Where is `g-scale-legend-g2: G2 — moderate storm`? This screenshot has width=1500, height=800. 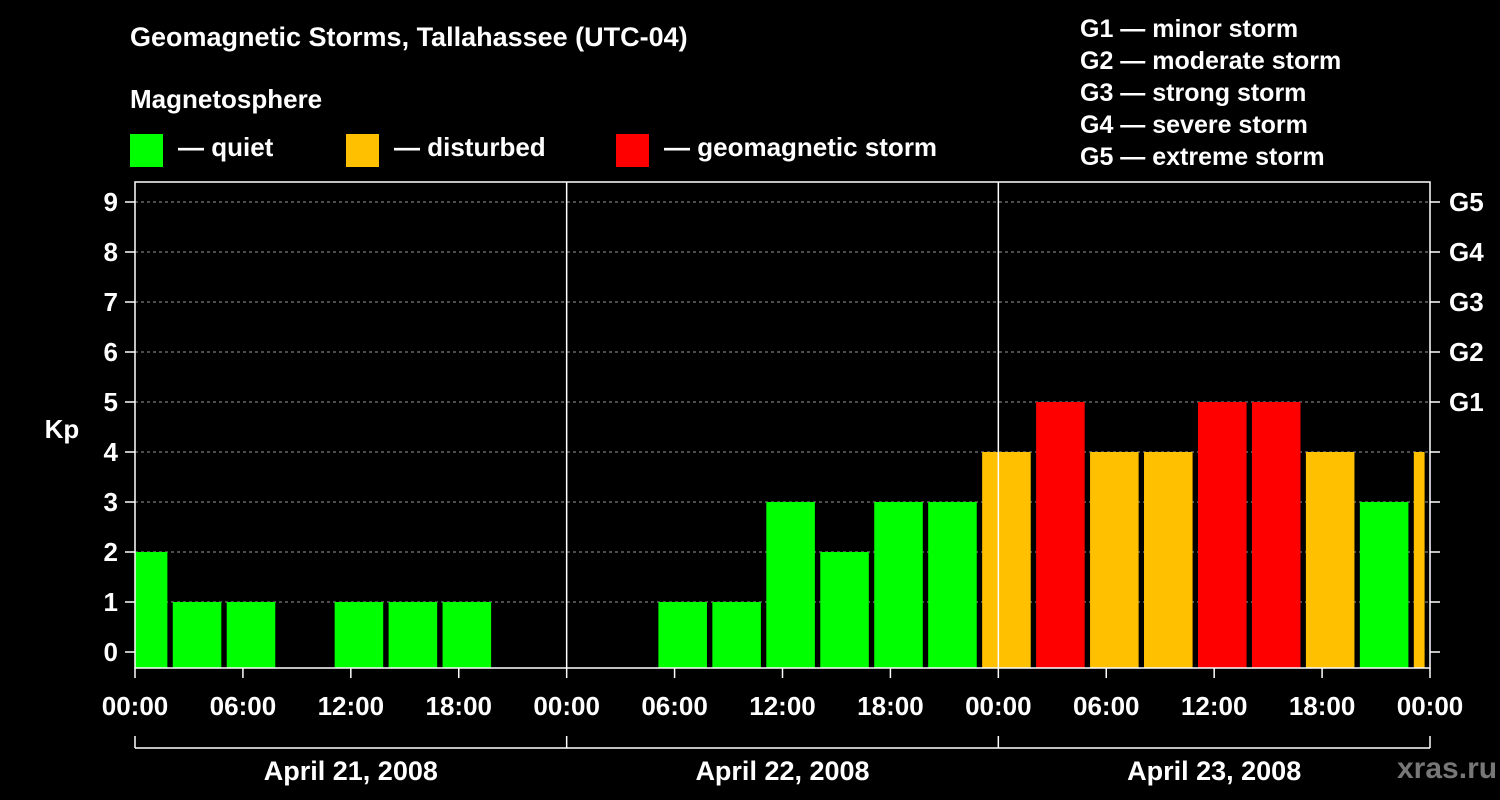 g-scale-legend-g2: G2 — moderate storm is located at coordinates (1211, 61).